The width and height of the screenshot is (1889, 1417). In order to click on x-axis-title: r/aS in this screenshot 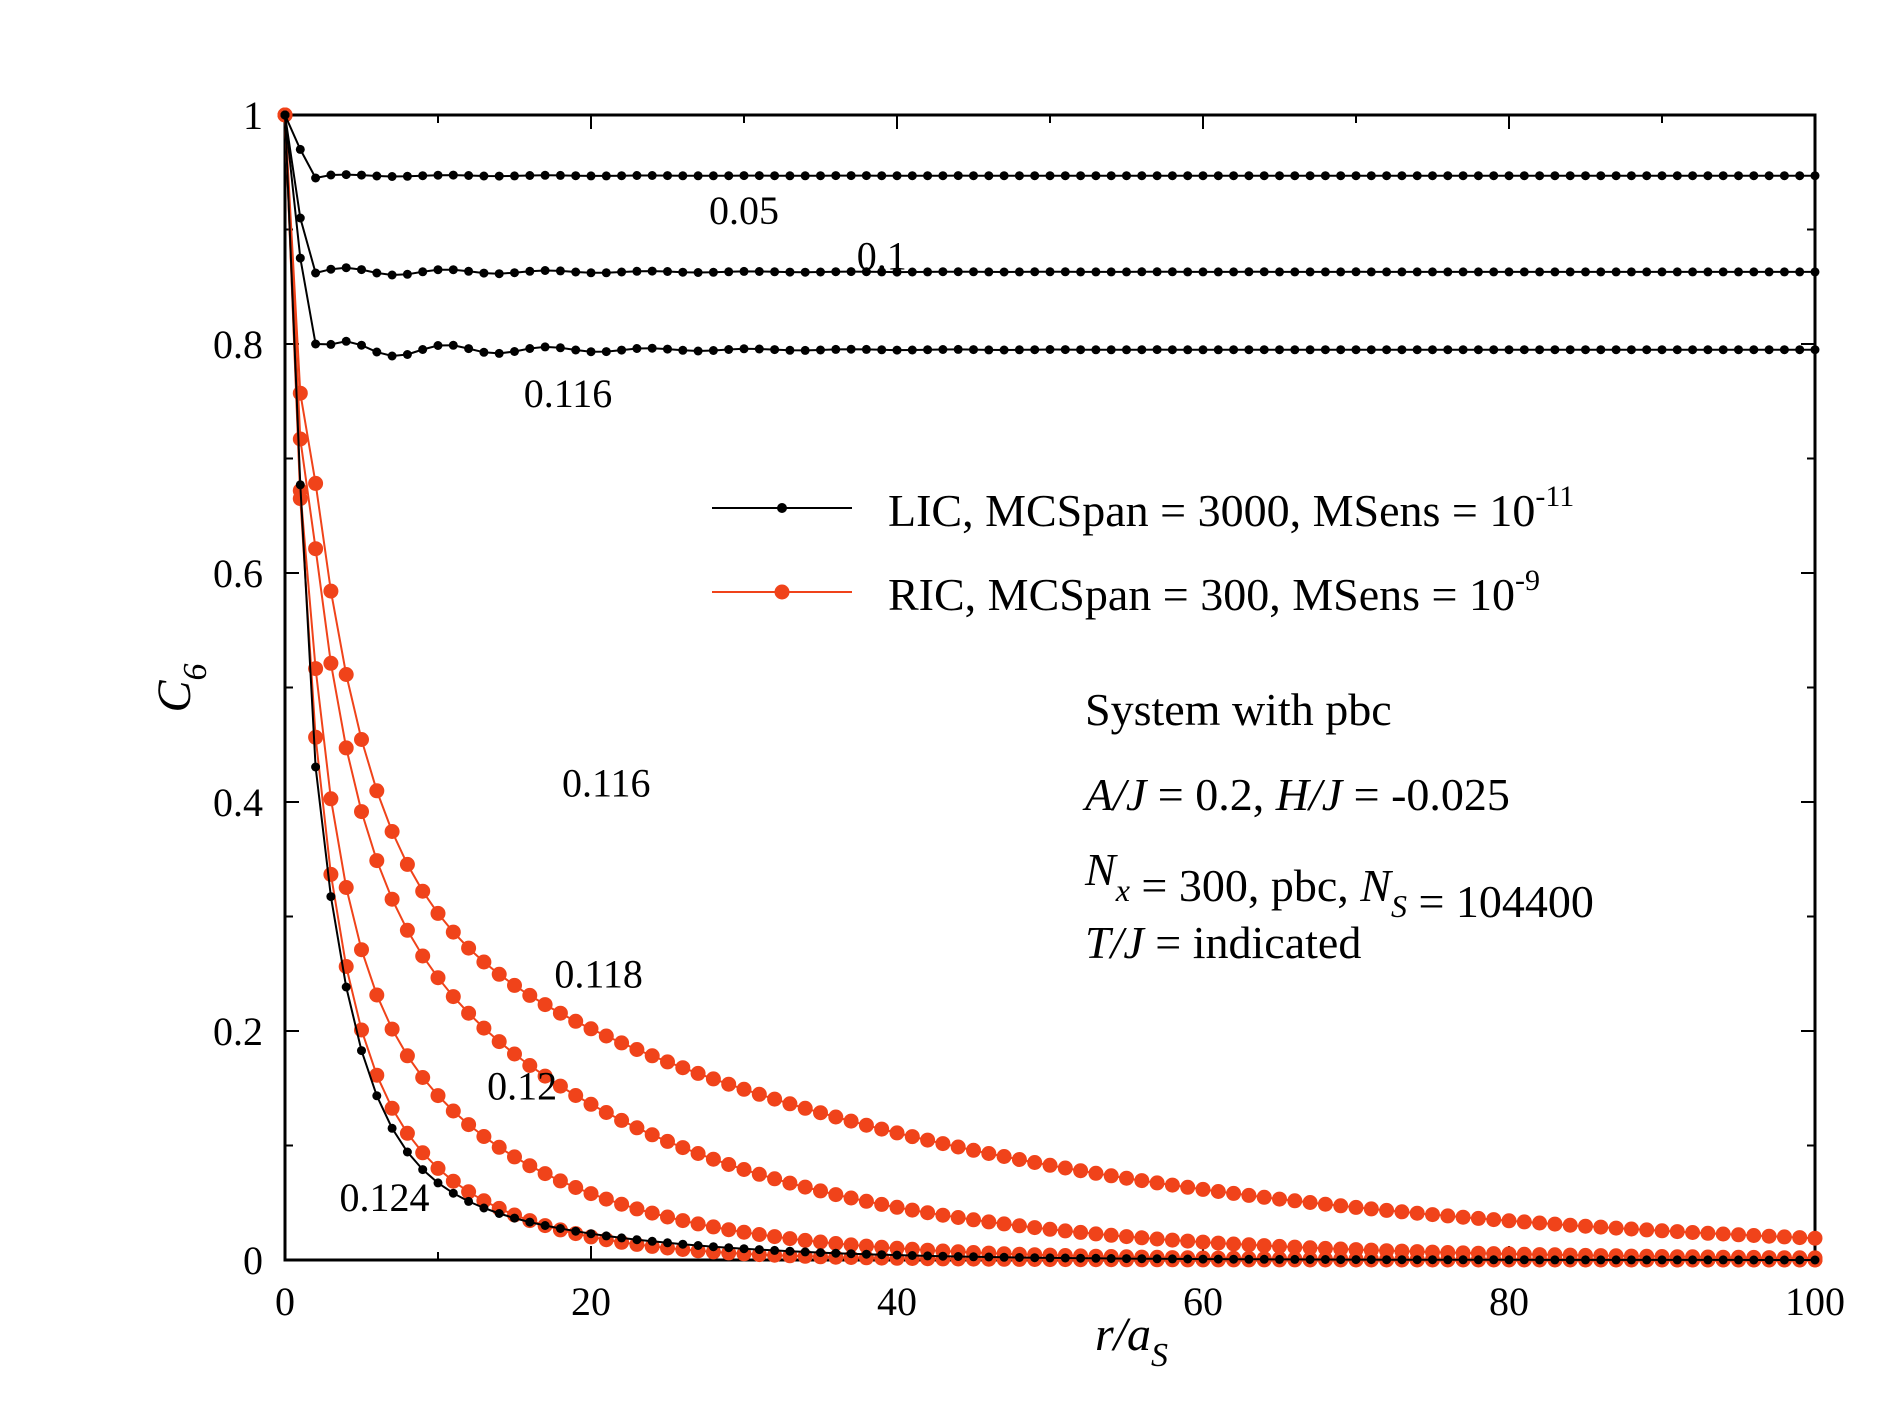, I will do `click(1131, 1341)`.